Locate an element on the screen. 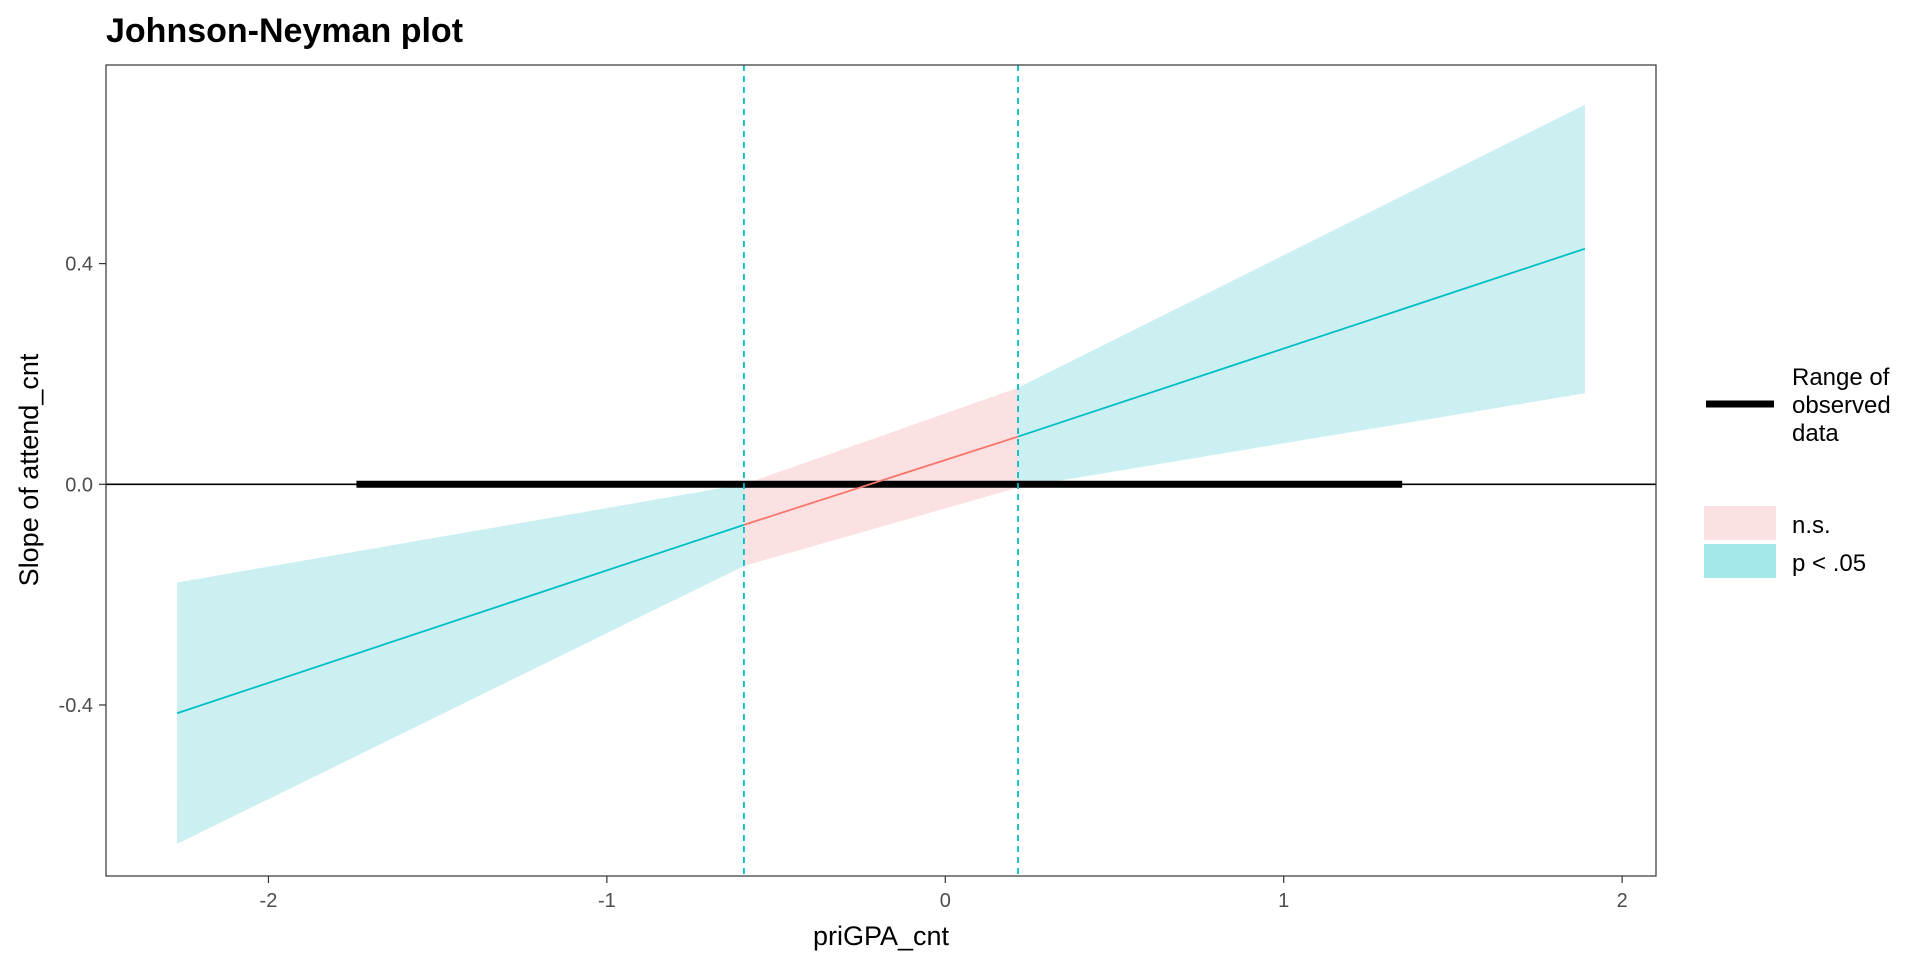  x-tick-label-1: -1 is located at coordinates (607, 901).